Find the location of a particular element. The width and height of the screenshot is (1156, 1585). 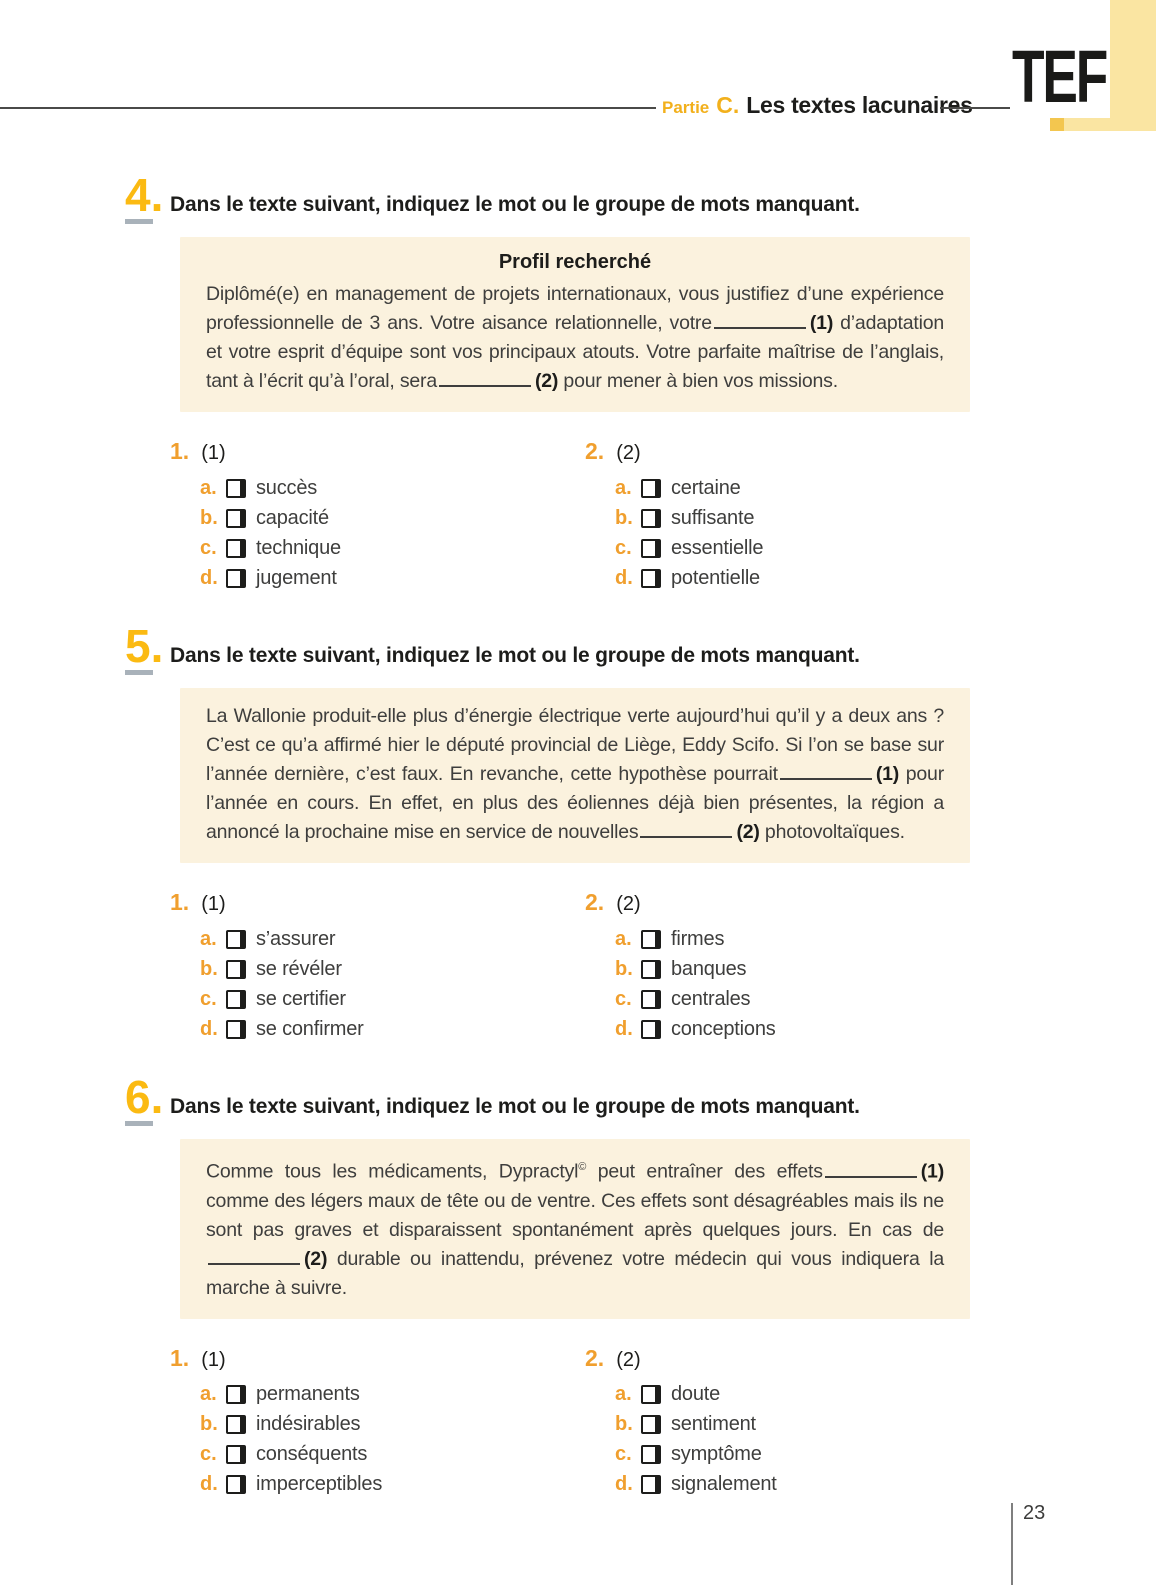

exercise-number-text: 5. is located at coordinates (144, 646).